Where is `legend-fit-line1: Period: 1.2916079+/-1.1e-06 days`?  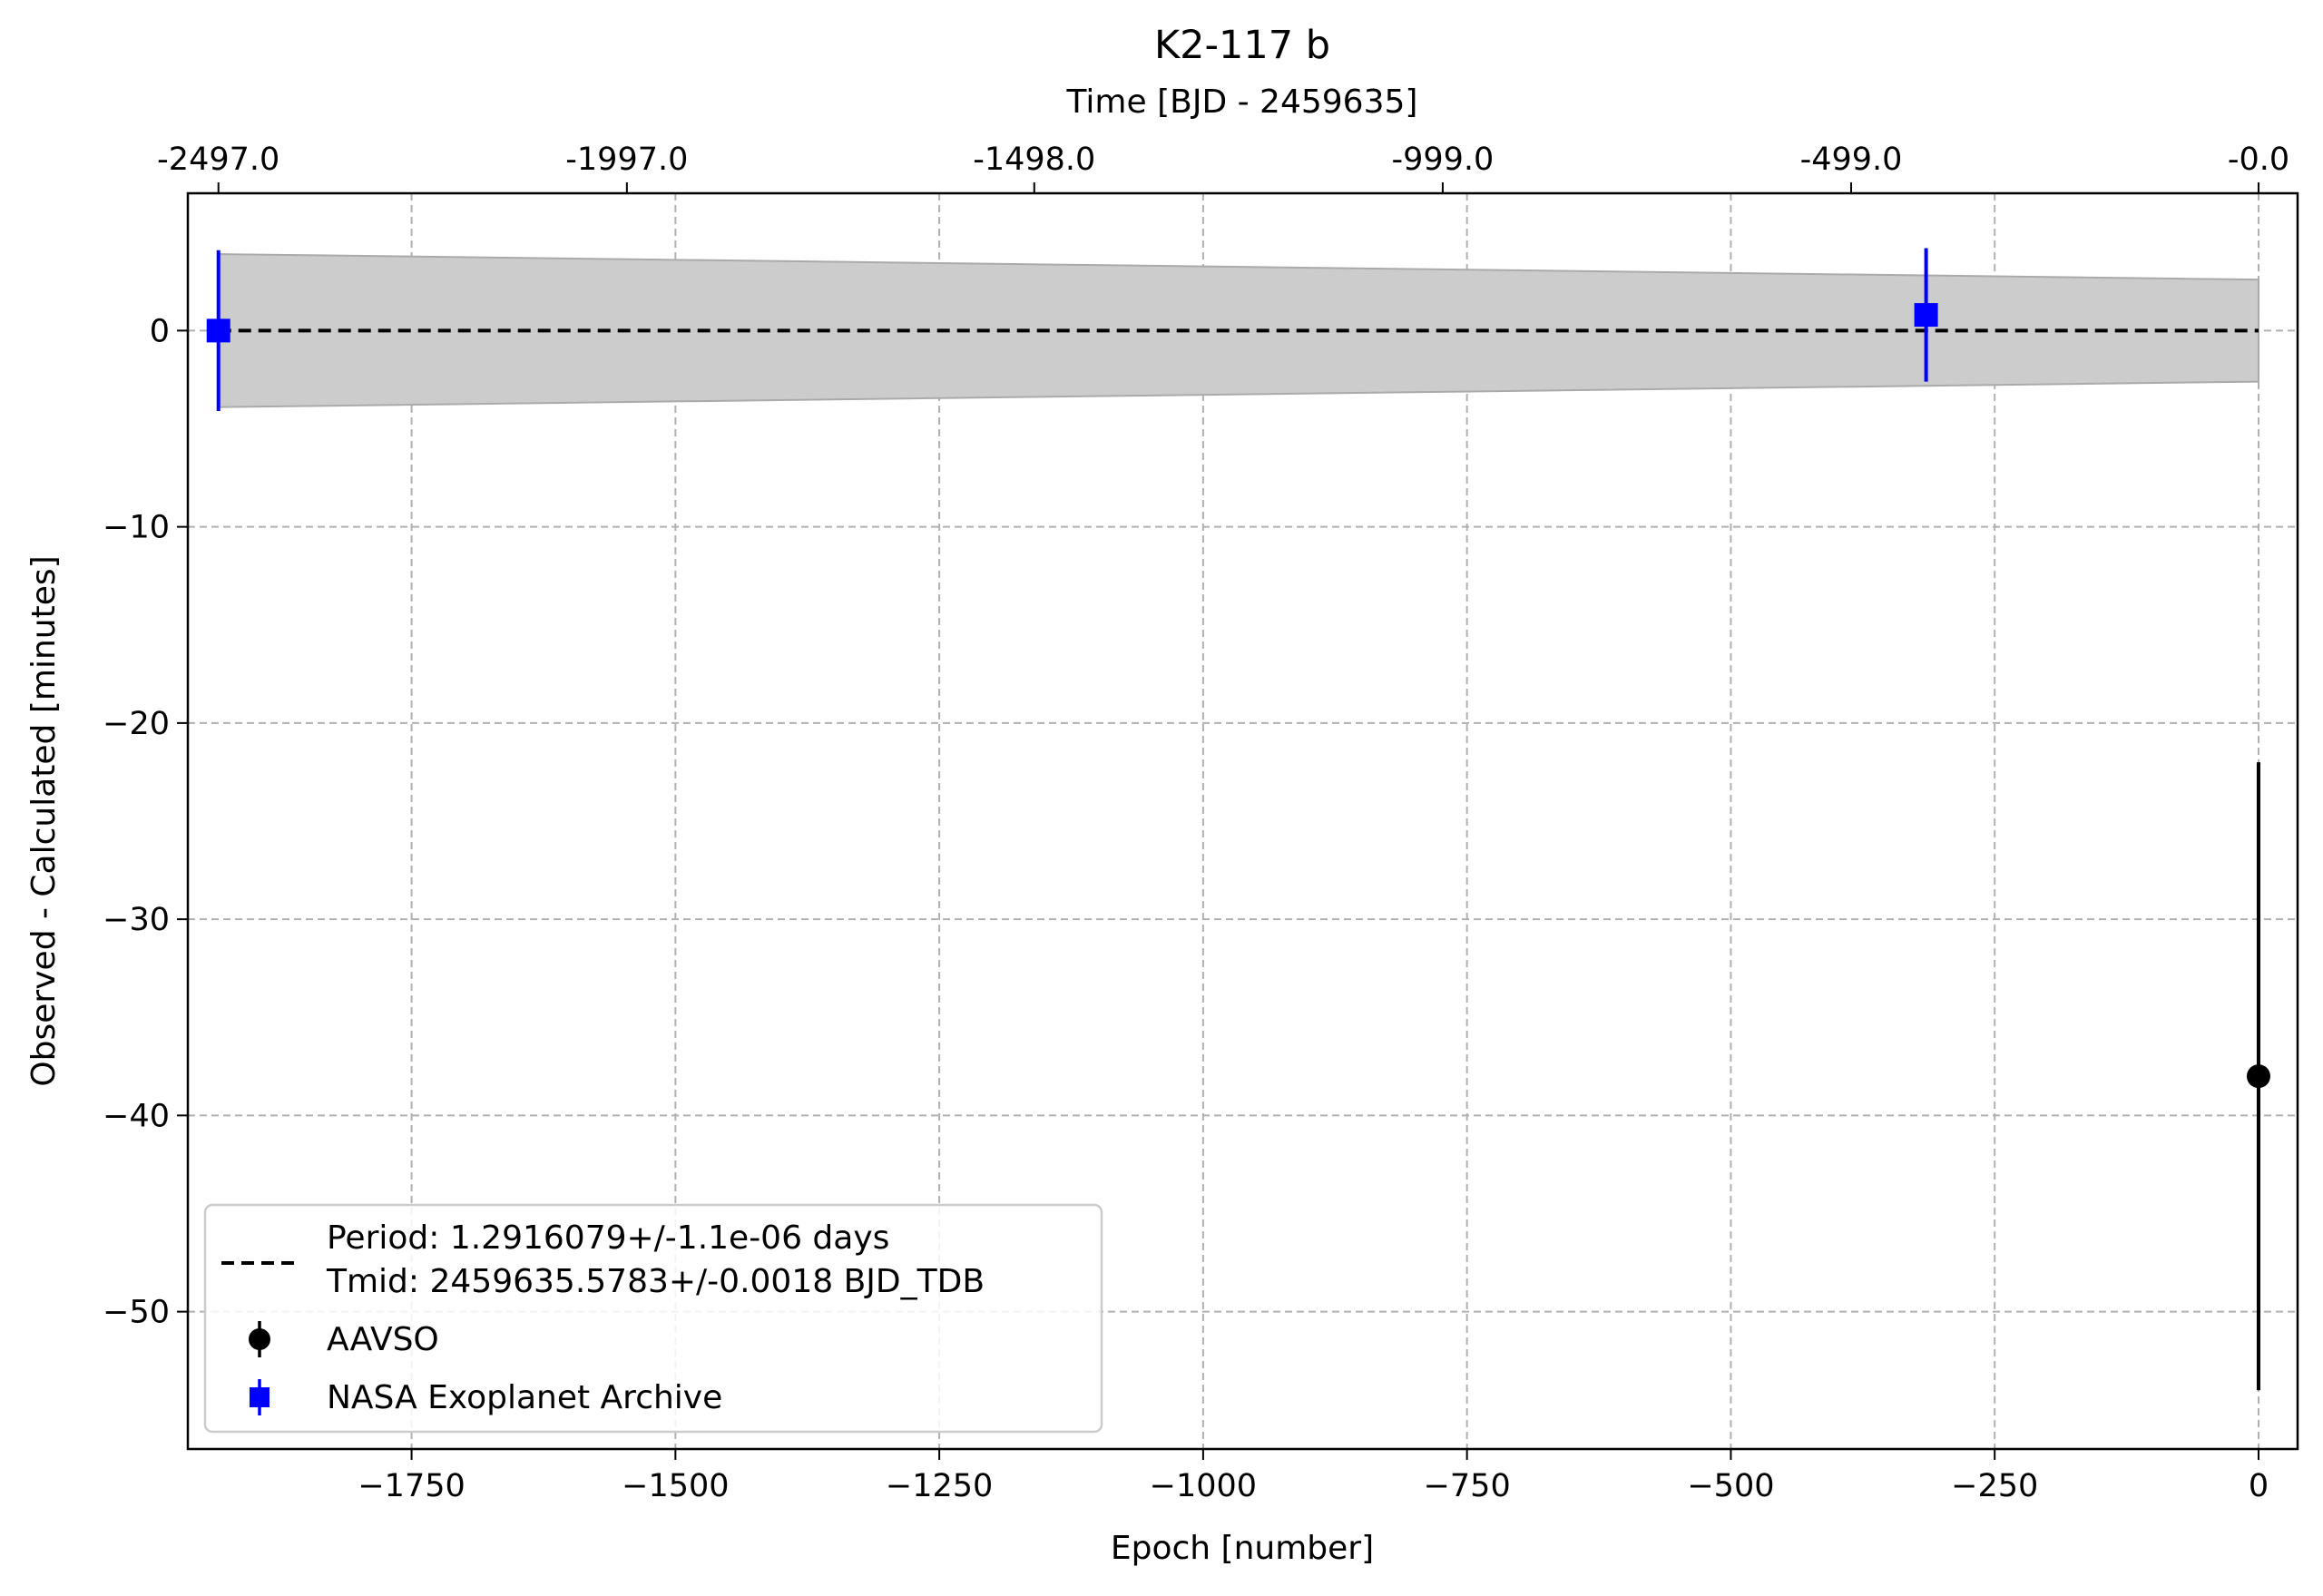 legend-fit-line1: Period: 1.2916079+/-1.1e-06 days is located at coordinates (608, 1238).